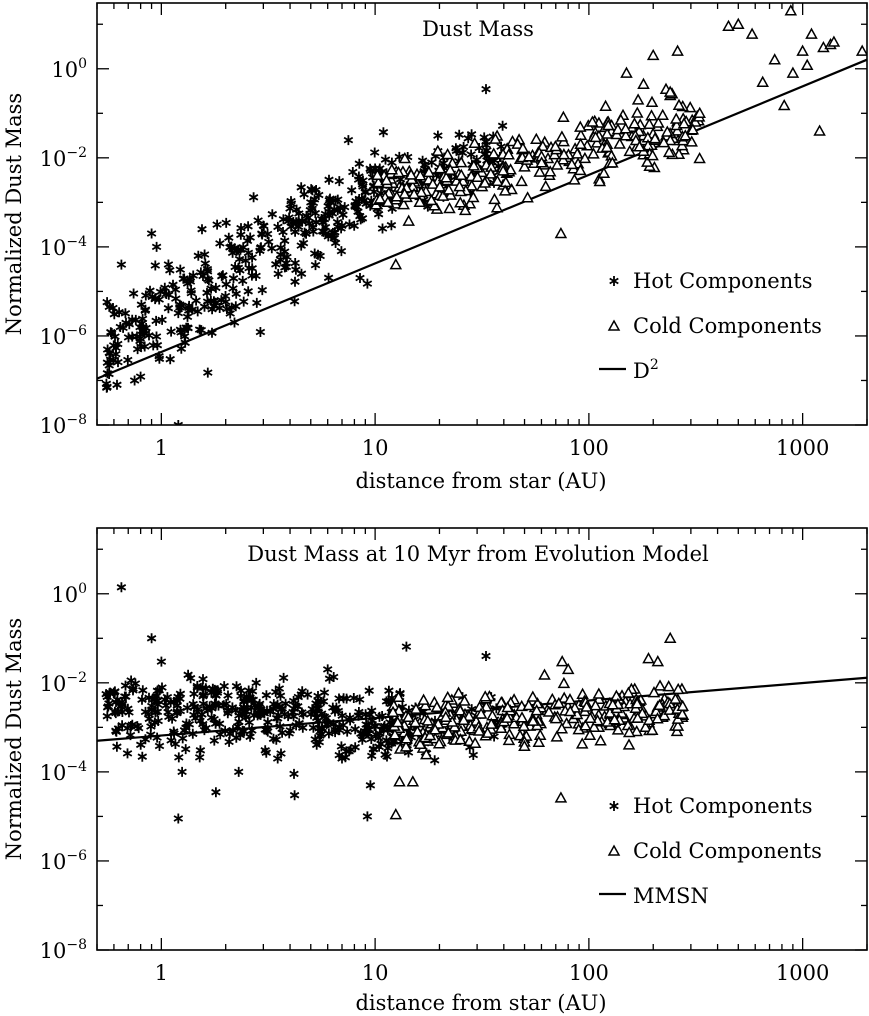  What do you see at coordinates (63, 336) in the screenshot?
I see `y-tick-label: 10⁻⁶` at bounding box center [63, 336].